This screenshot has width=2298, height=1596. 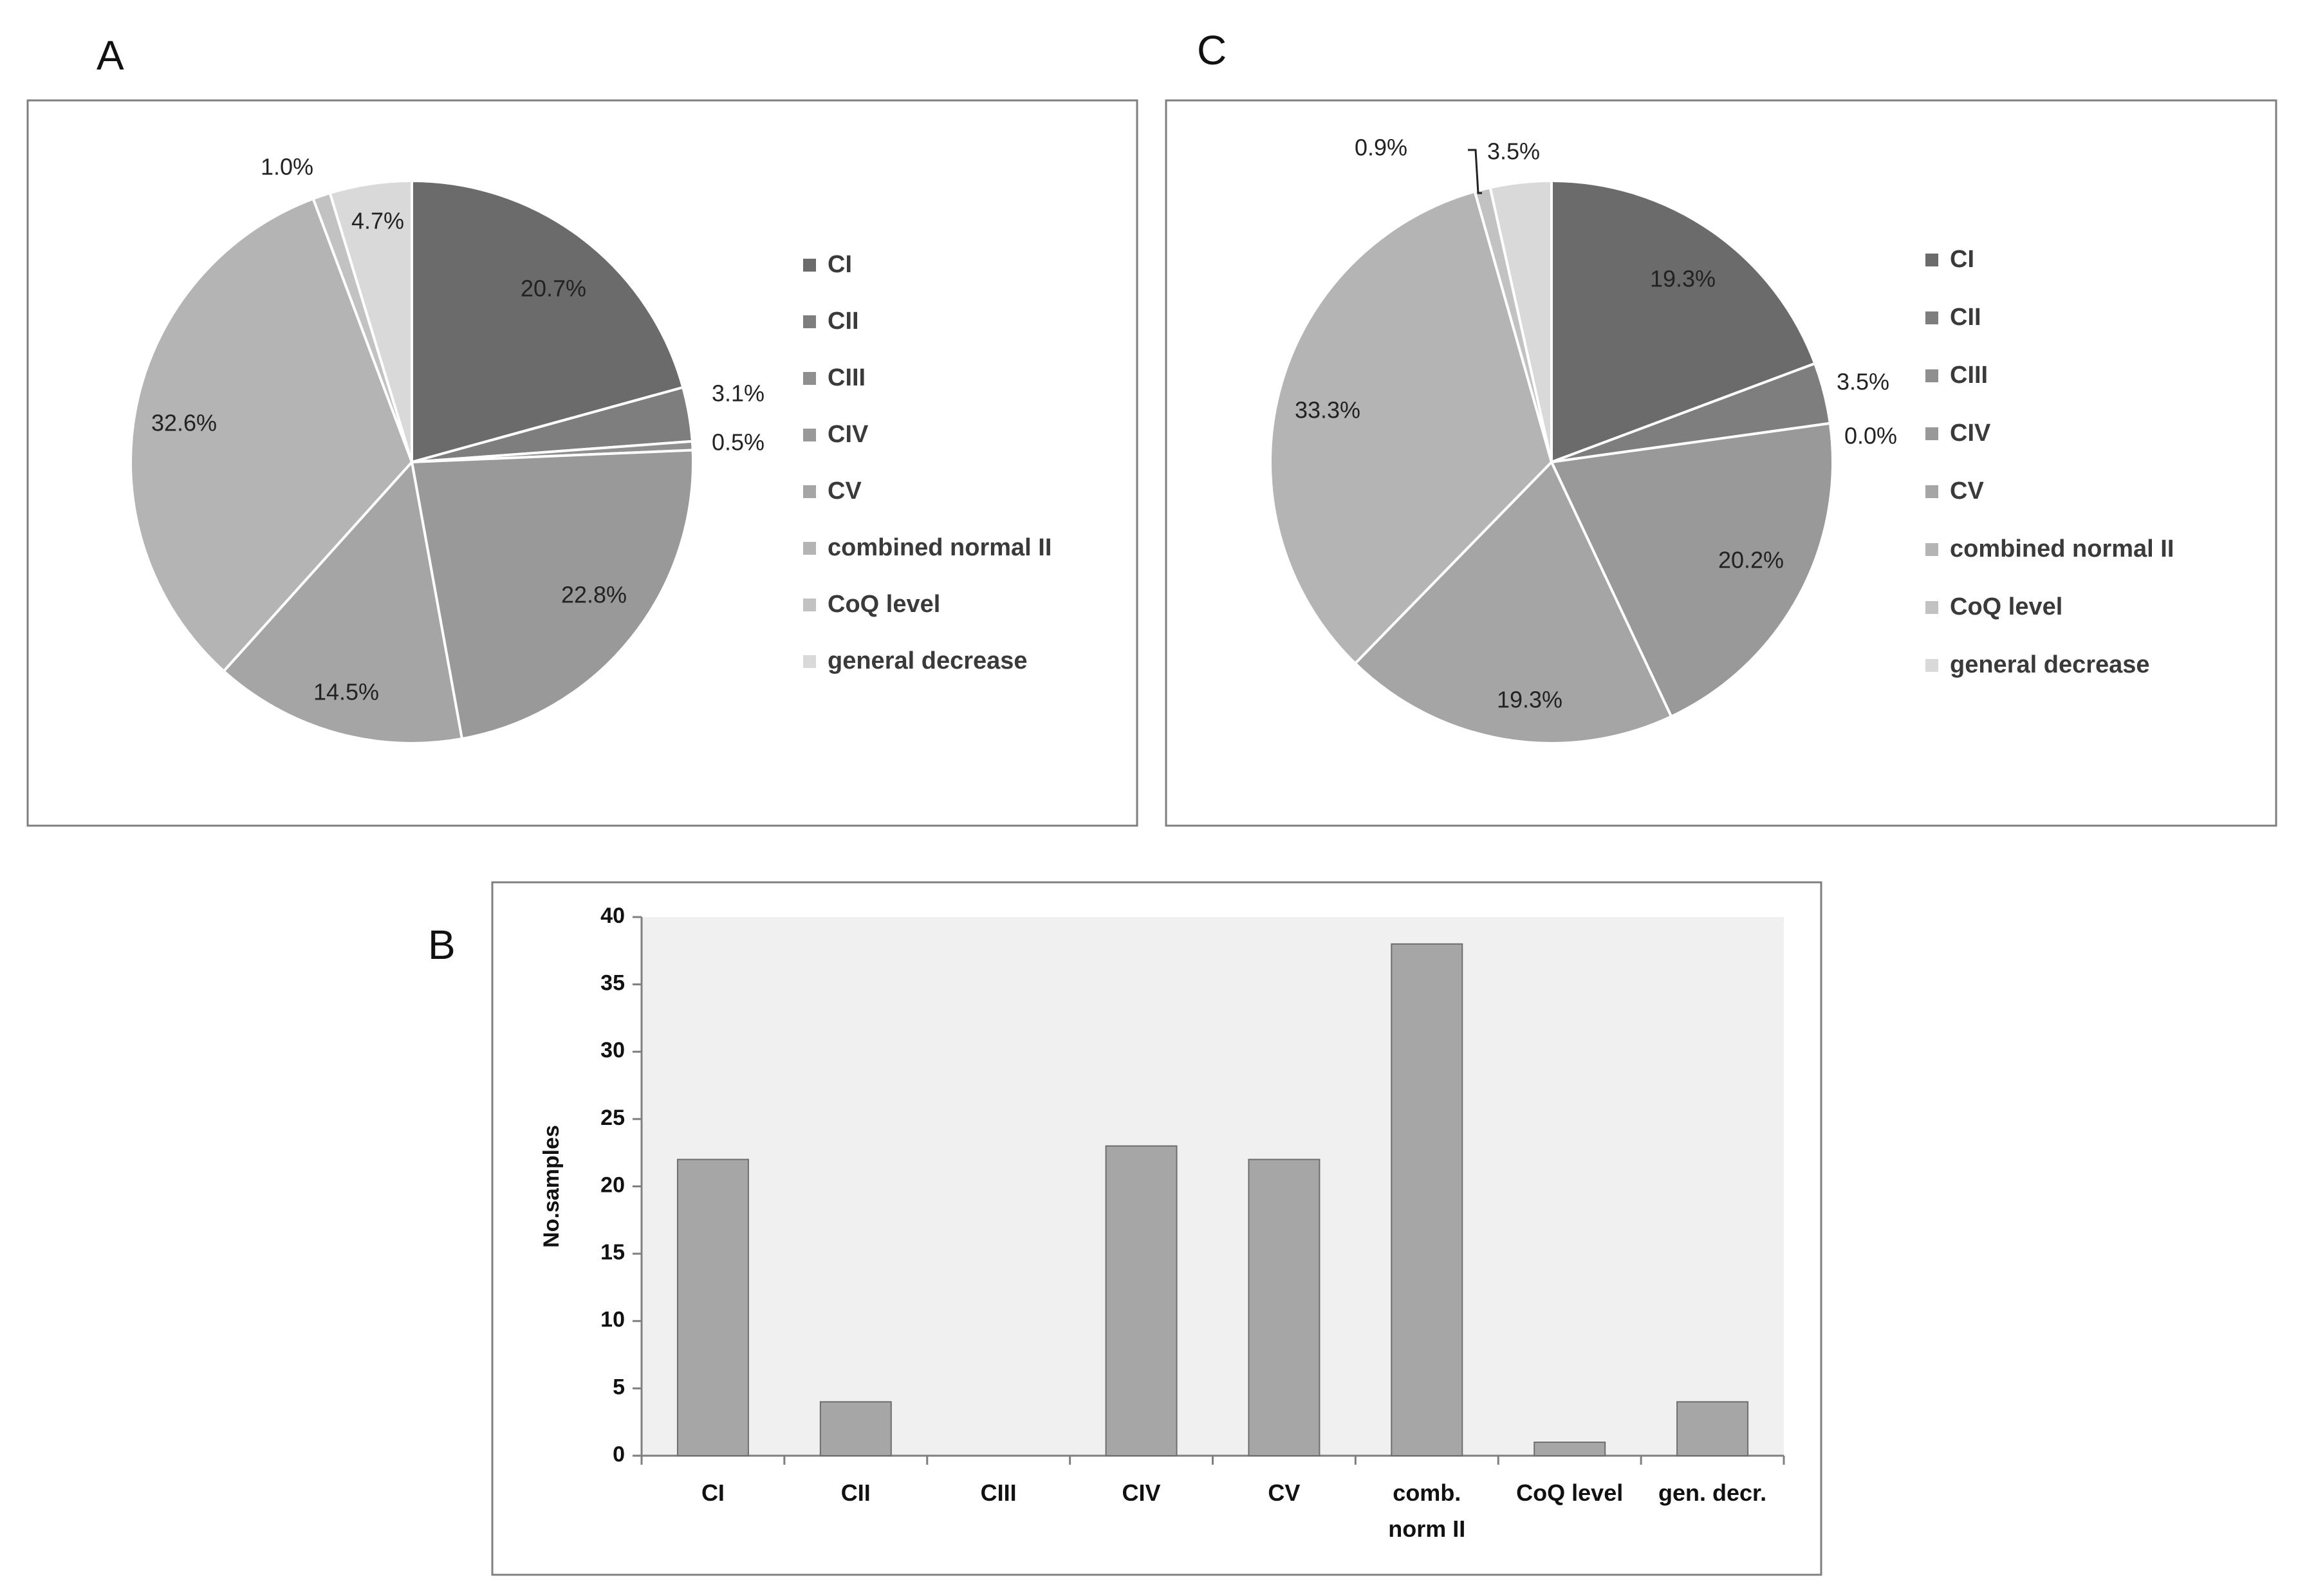 I want to click on x-tick-label-ci: CI, so click(x=713, y=1493).